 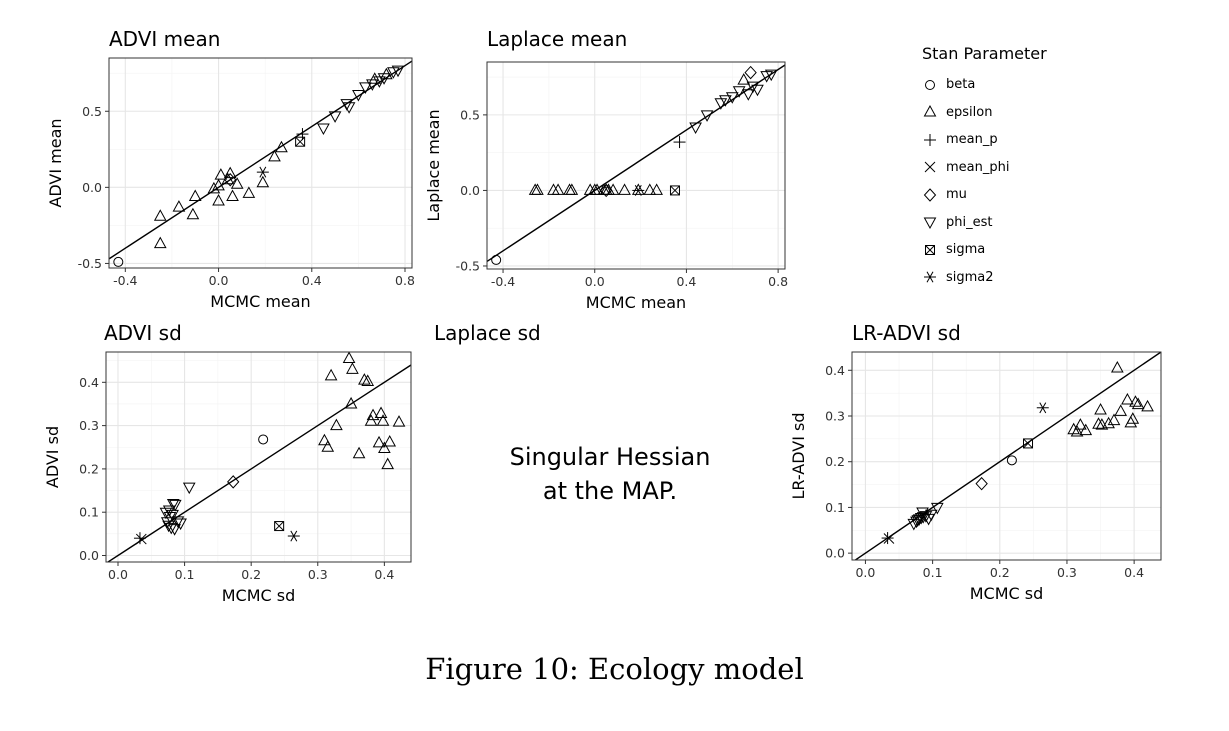 What do you see at coordinates (384, 574) in the screenshot?
I see `x-tick-label: 0.4` at bounding box center [384, 574].